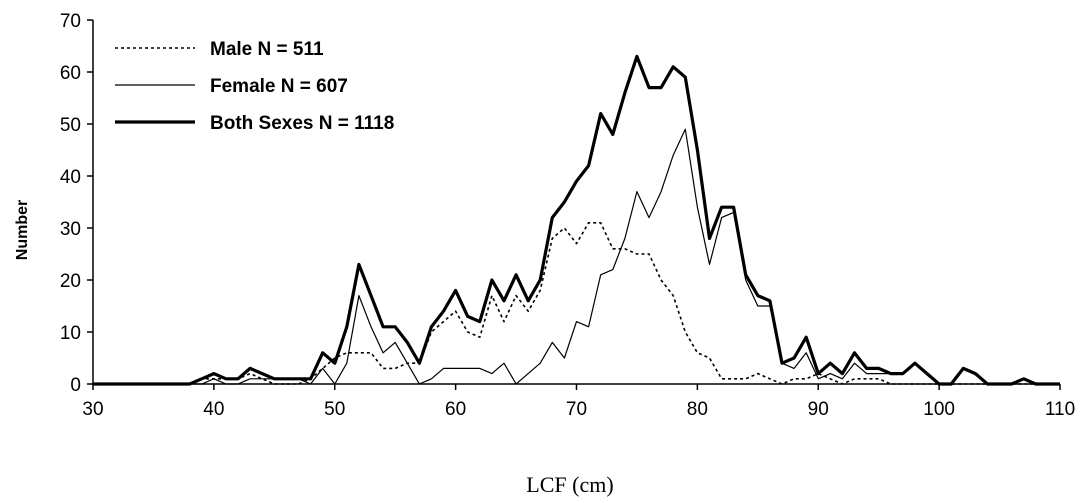 The height and width of the screenshot is (503, 1085). I want to click on x-axis-label: LCF (cm), so click(569, 484).